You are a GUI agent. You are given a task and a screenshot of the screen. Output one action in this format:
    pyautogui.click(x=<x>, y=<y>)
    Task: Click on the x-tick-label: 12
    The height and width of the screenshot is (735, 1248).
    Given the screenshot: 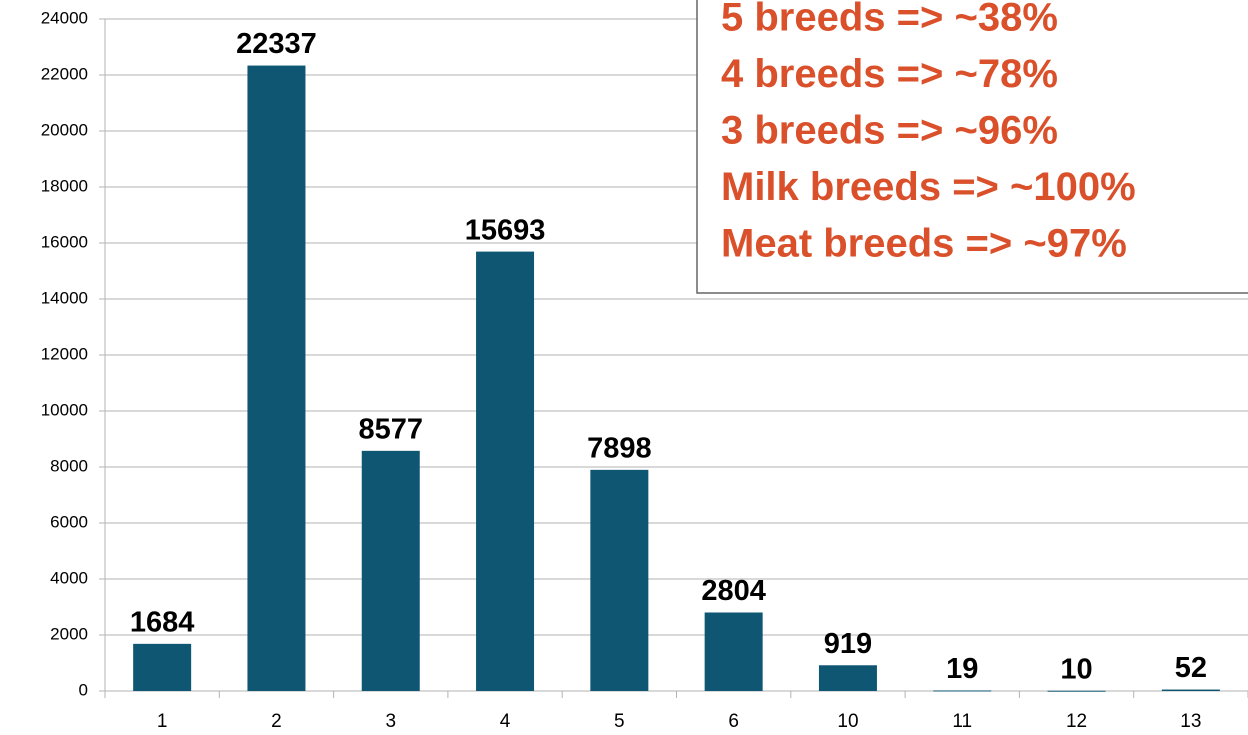 What is the action you would take?
    pyautogui.click(x=1076, y=721)
    